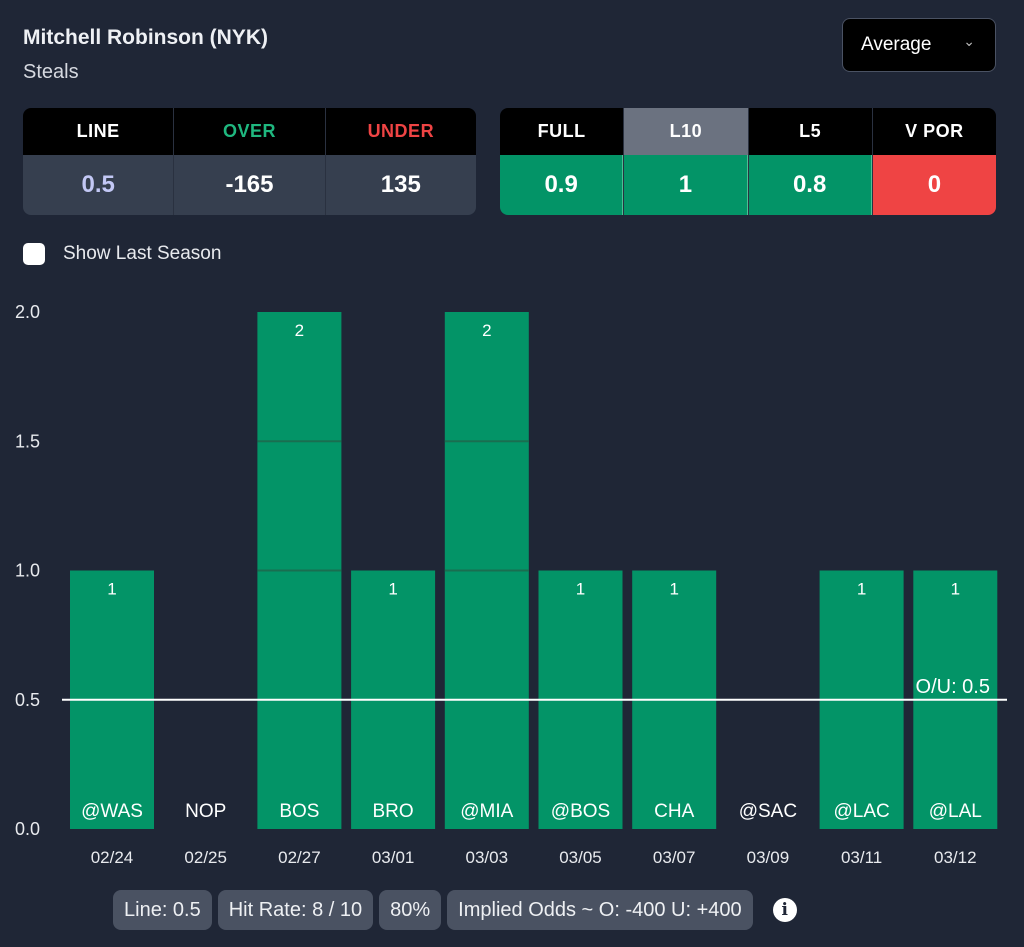 The image size is (1024, 947). I want to click on opponent-label: BRO, so click(393, 811).